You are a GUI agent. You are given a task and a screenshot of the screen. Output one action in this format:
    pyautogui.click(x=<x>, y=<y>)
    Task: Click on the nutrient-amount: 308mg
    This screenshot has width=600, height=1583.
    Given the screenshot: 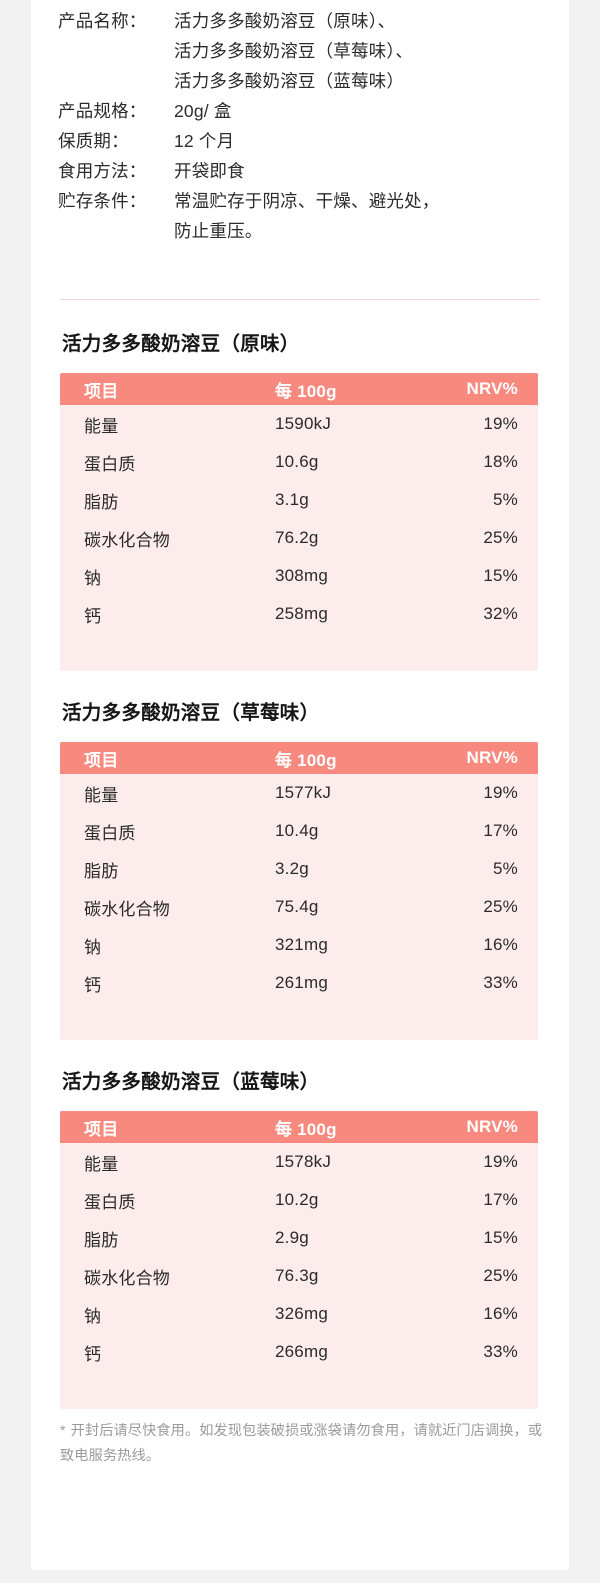 What is the action you would take?
    pyautogui.click(x=301, y=575)
    